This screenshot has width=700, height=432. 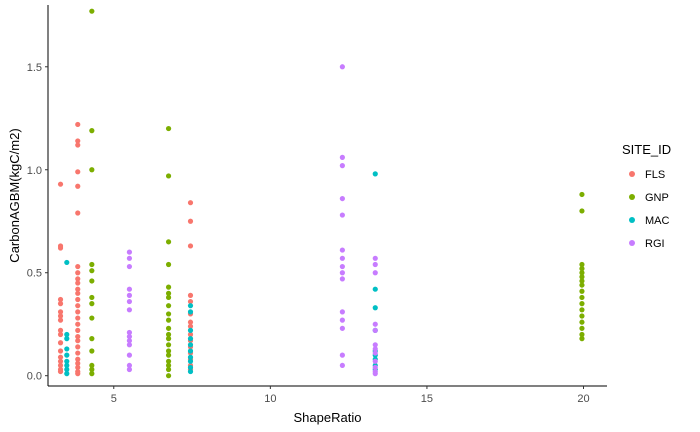 I want to click on legend-key-mac, so click(x=632, y=220).